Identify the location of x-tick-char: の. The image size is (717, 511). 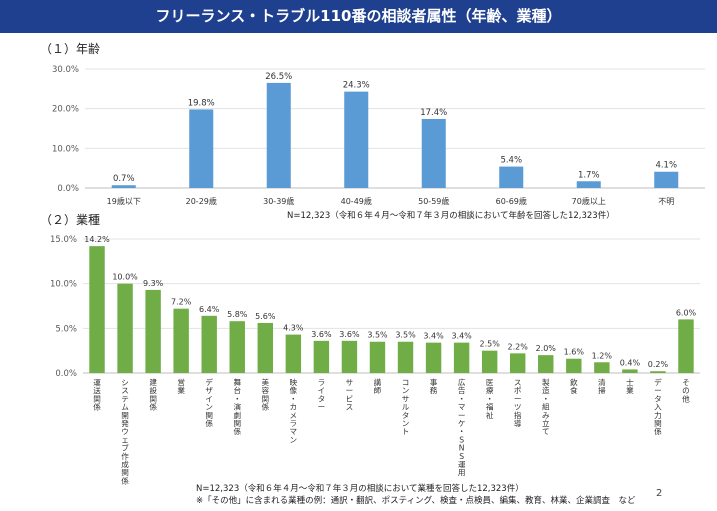
(686, 390).